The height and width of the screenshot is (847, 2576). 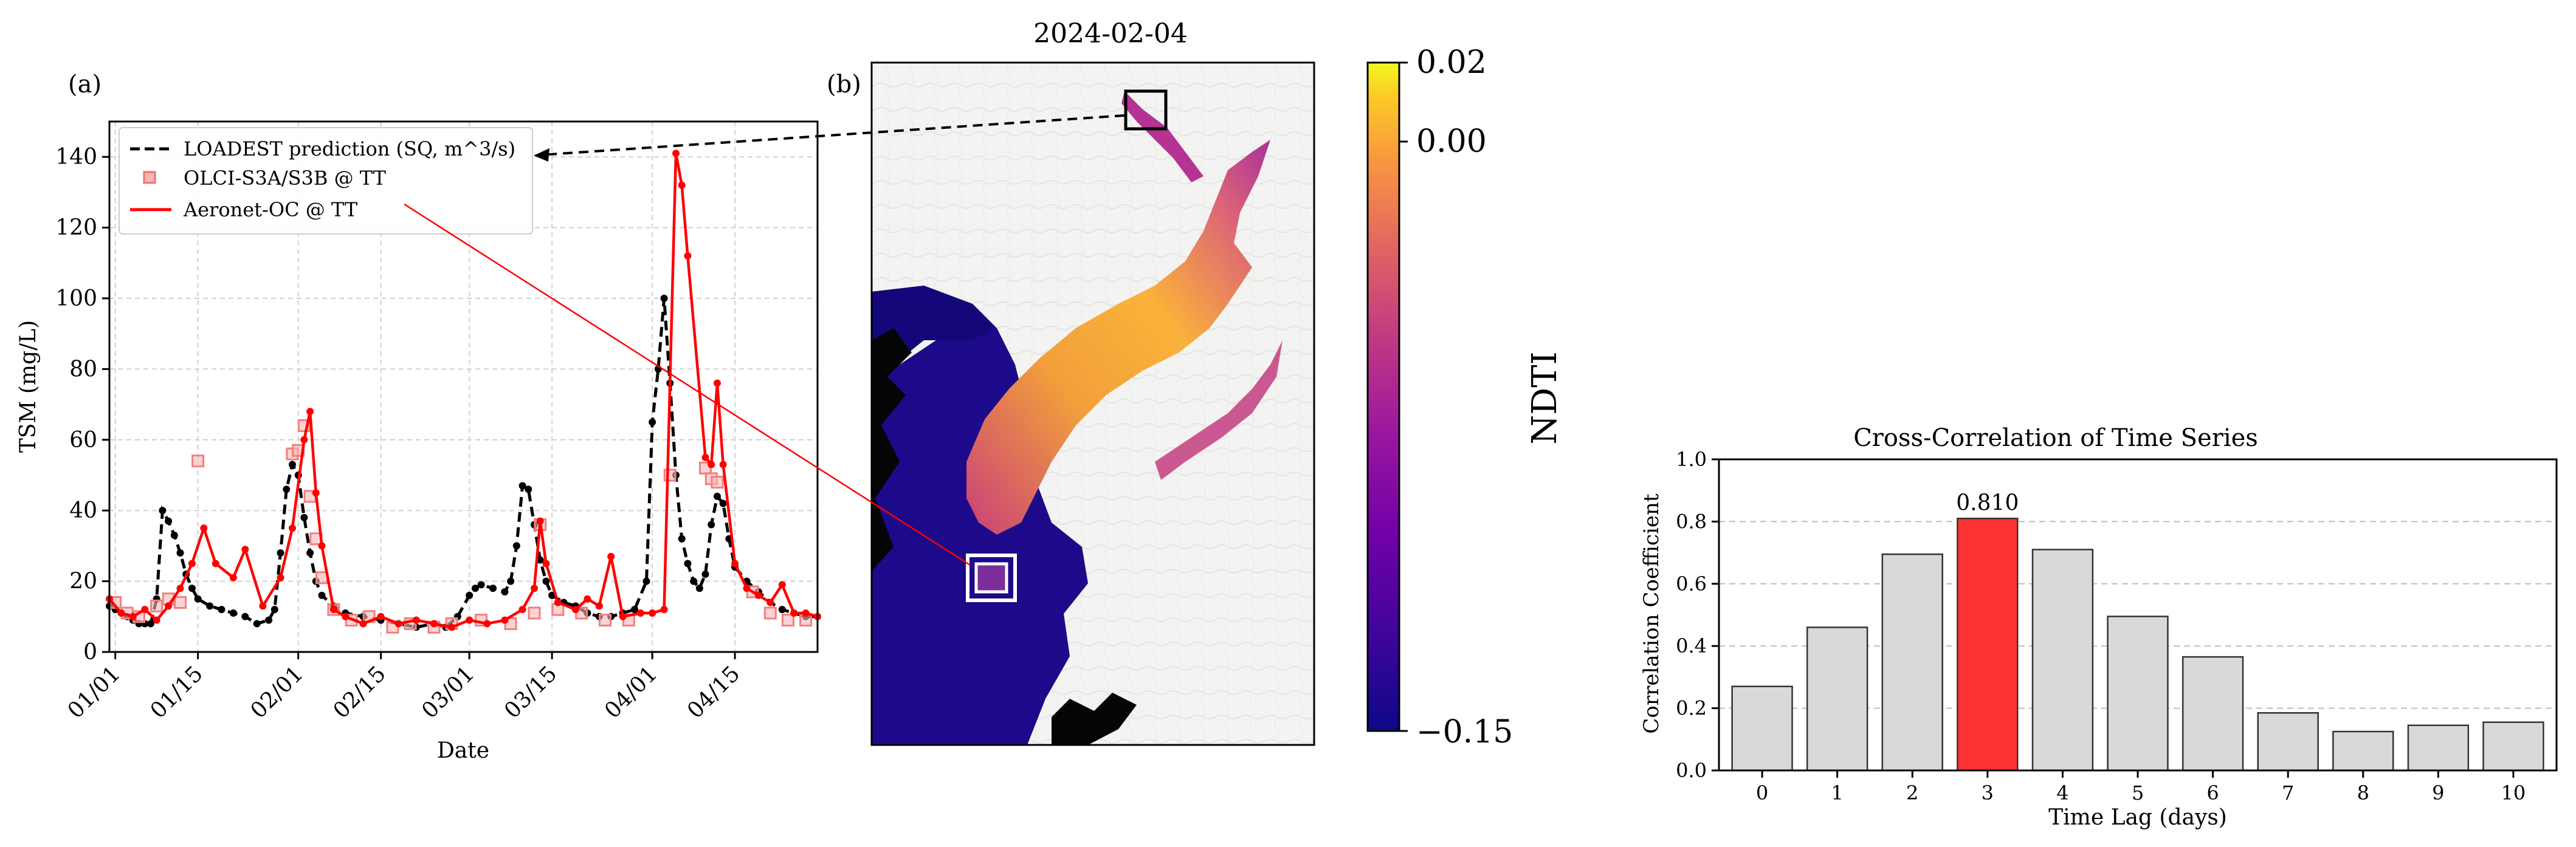 I want to click on bar-highlighted, so click(x=1988, y=645).